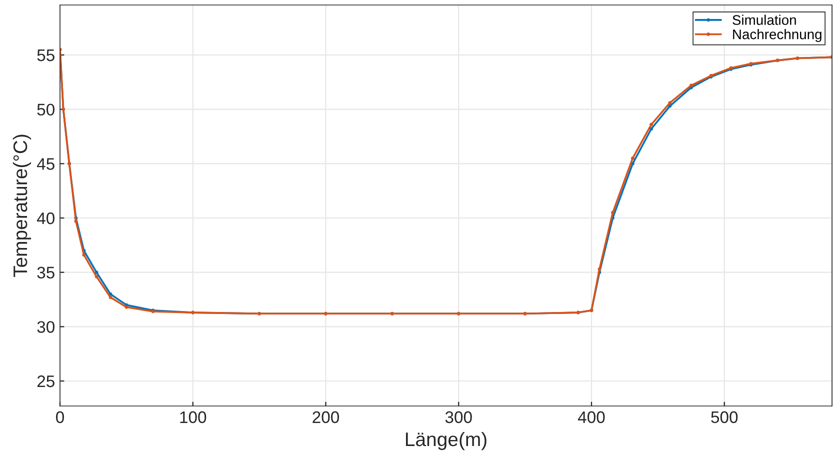 The image size is (833, 461). Describe the element at coordinates (45, 56) in the screenshot. I see `y-tick-label: 55` at that location.